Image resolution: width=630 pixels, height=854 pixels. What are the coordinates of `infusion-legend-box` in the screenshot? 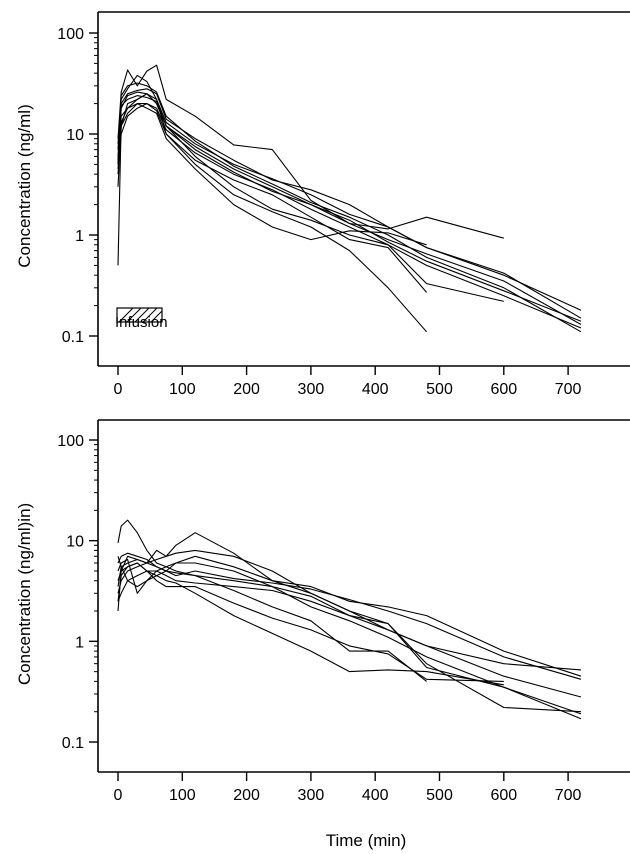 It's located at (139, 315).